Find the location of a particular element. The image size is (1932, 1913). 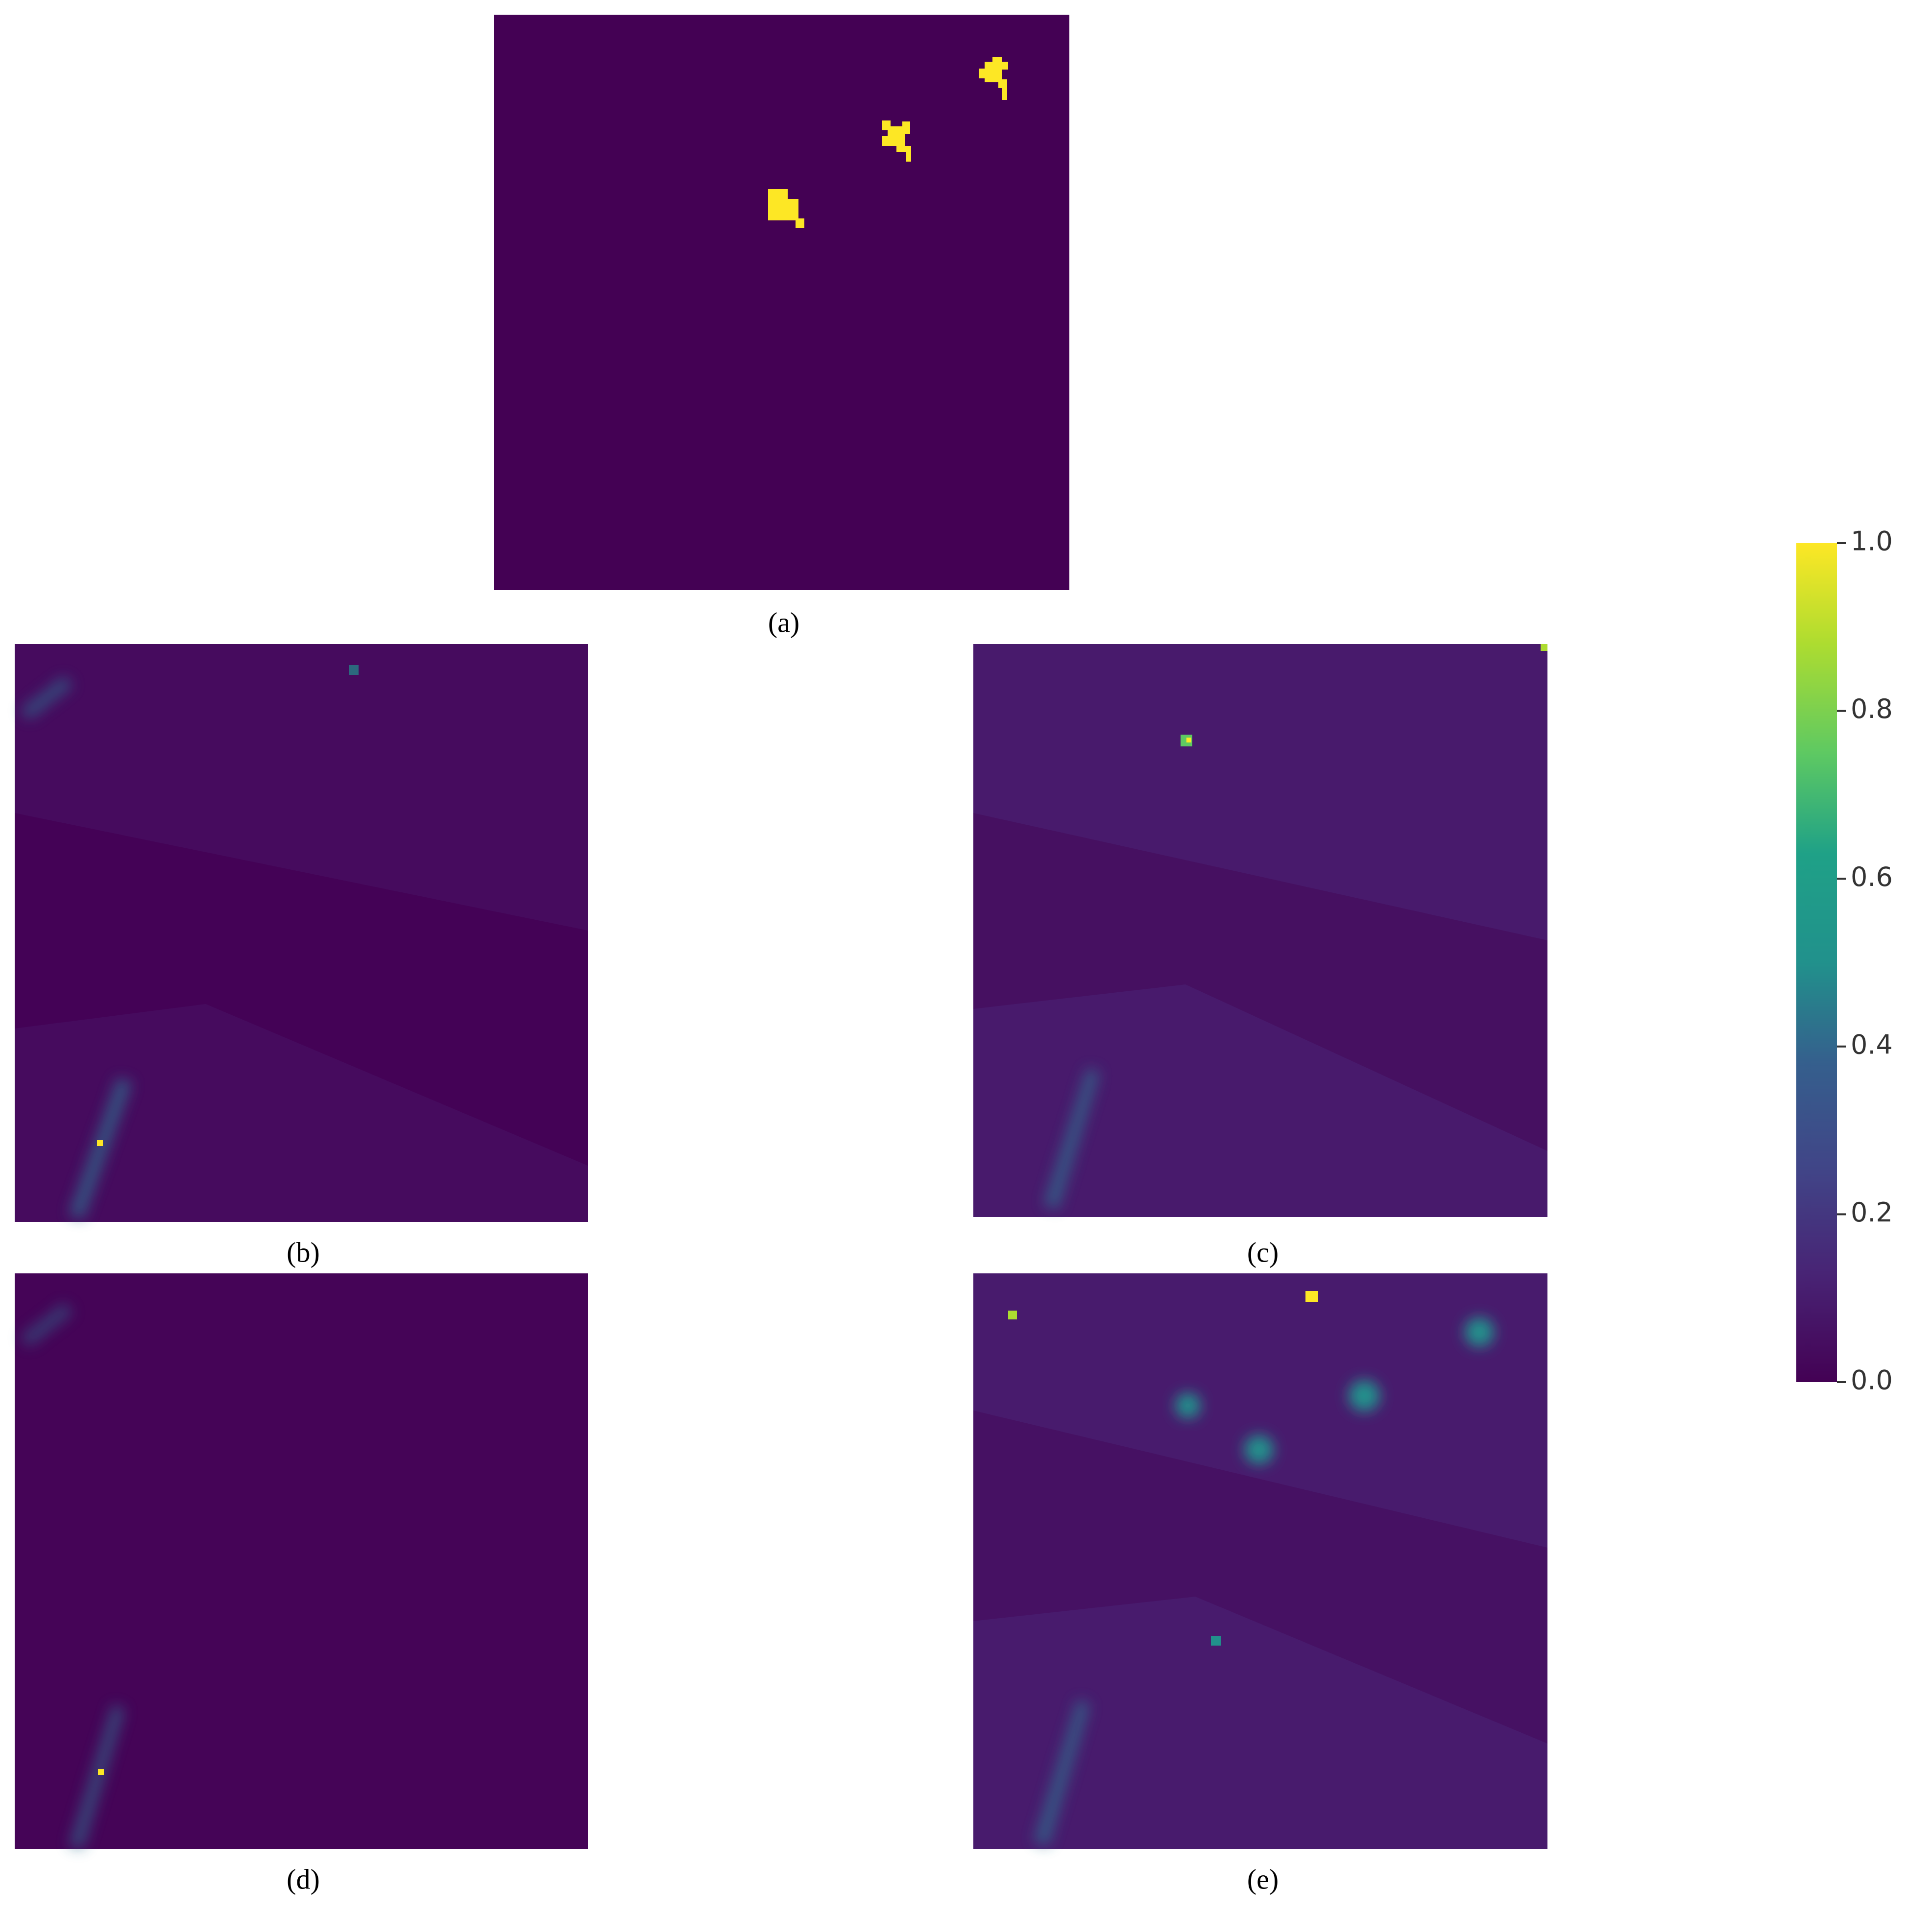

panel-e is located at coordinates (1260, 1561).